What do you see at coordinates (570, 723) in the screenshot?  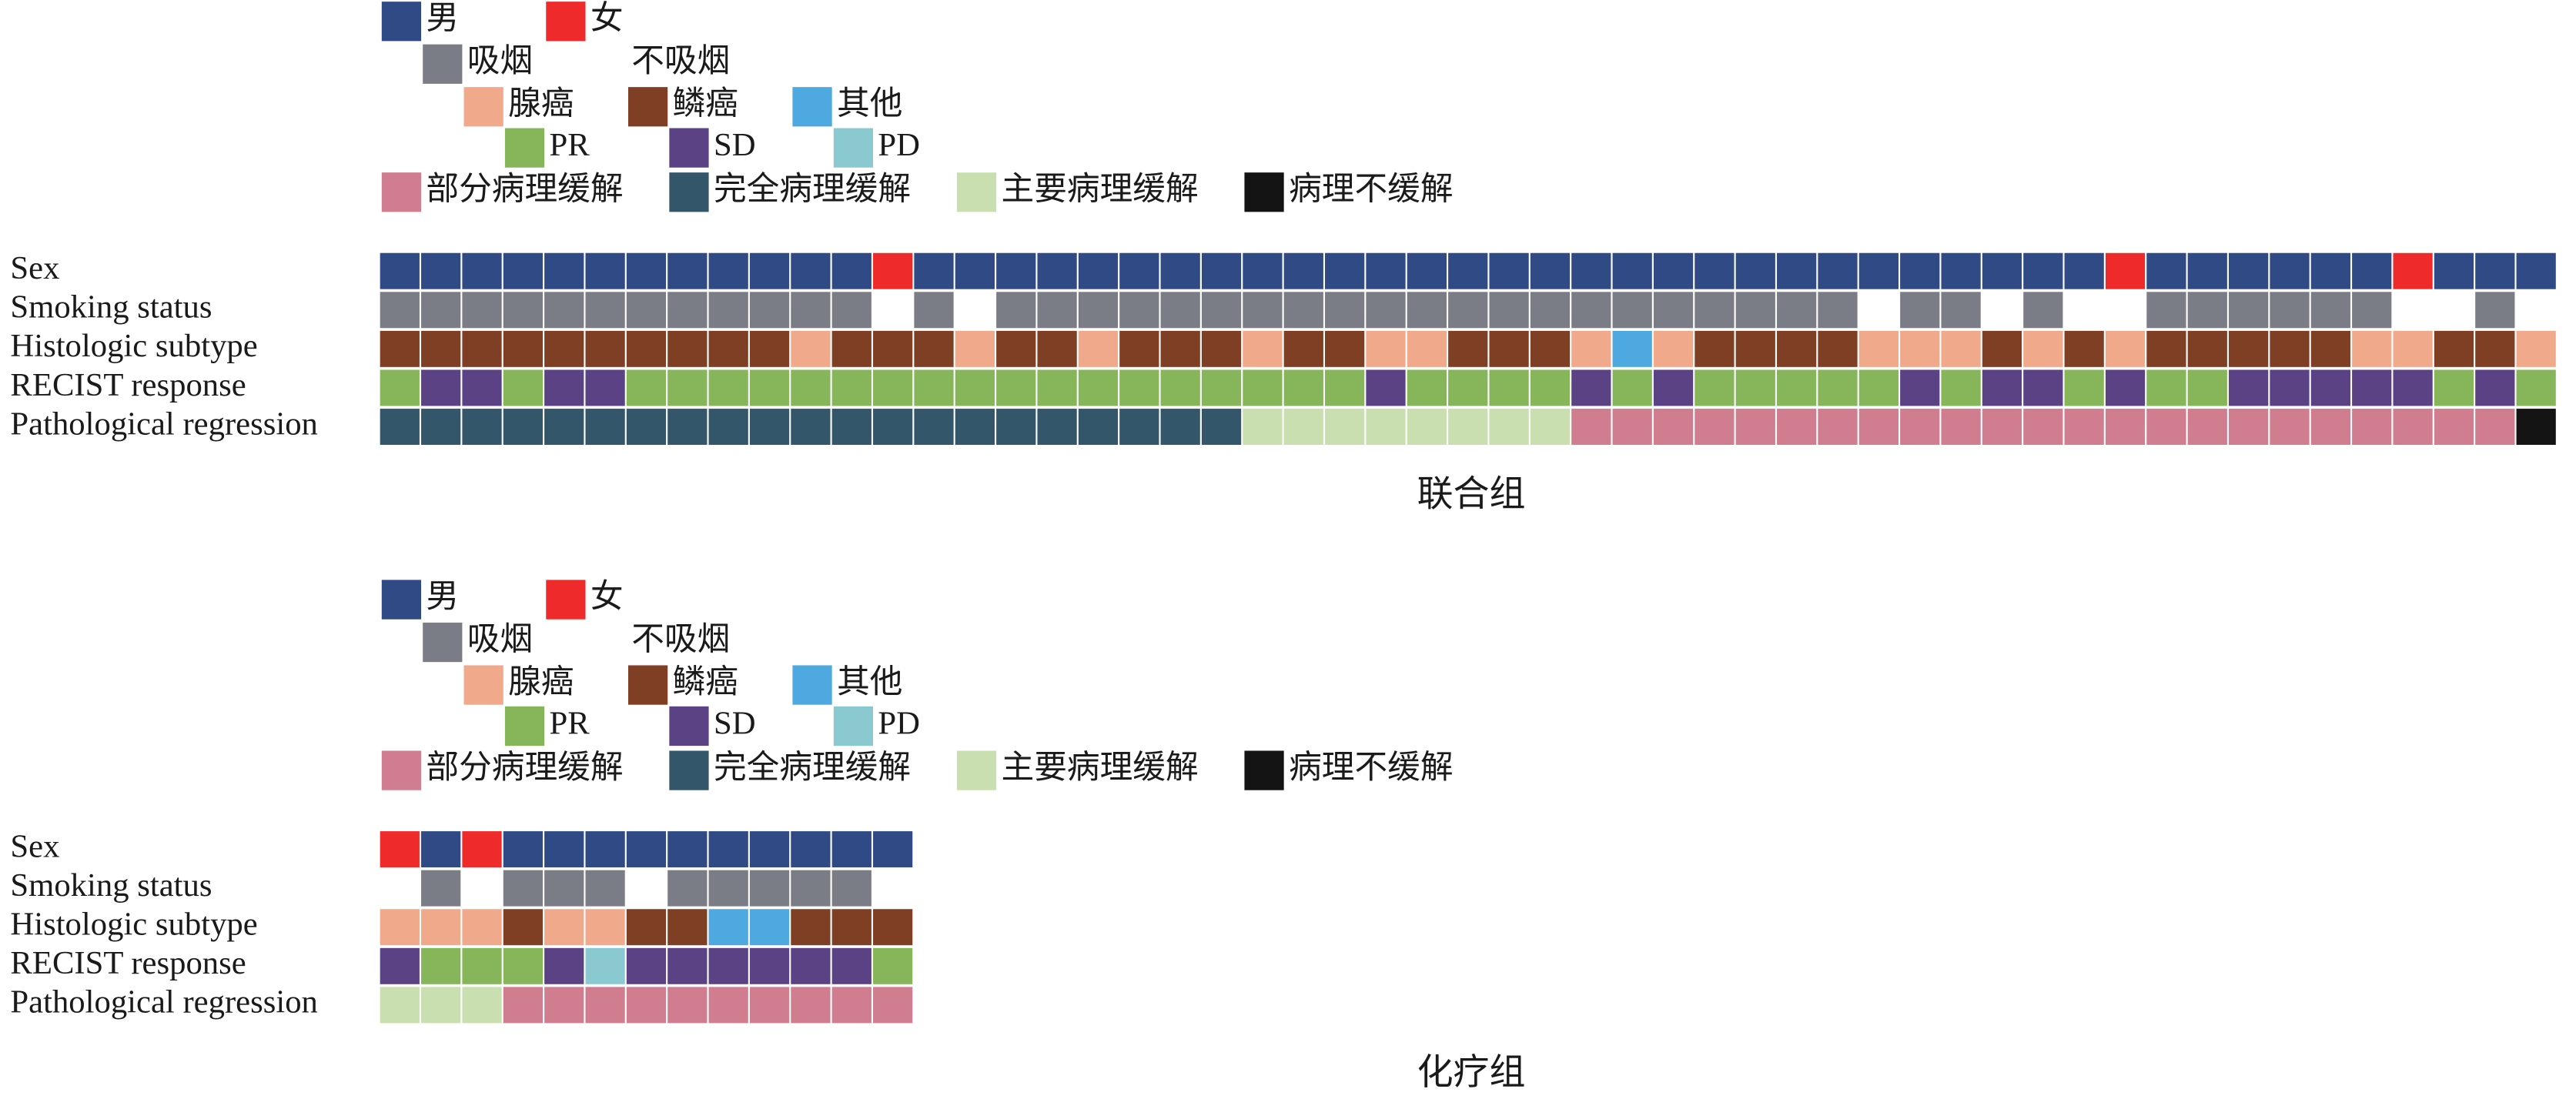 I see `legend-label: PR` at bounding box center [570, 723].